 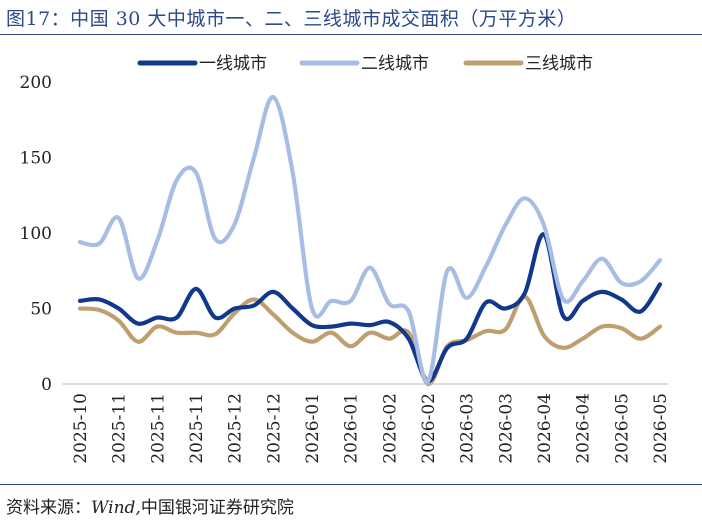 I want to click on legend-item-tier3: 三线城市, so click(x=528, y=64).